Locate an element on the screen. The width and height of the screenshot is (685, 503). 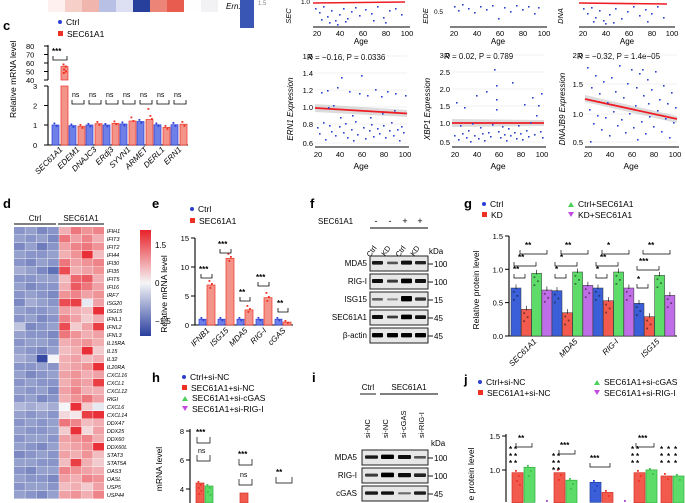
legend-marker-dot is located at coordinates (184, 377).